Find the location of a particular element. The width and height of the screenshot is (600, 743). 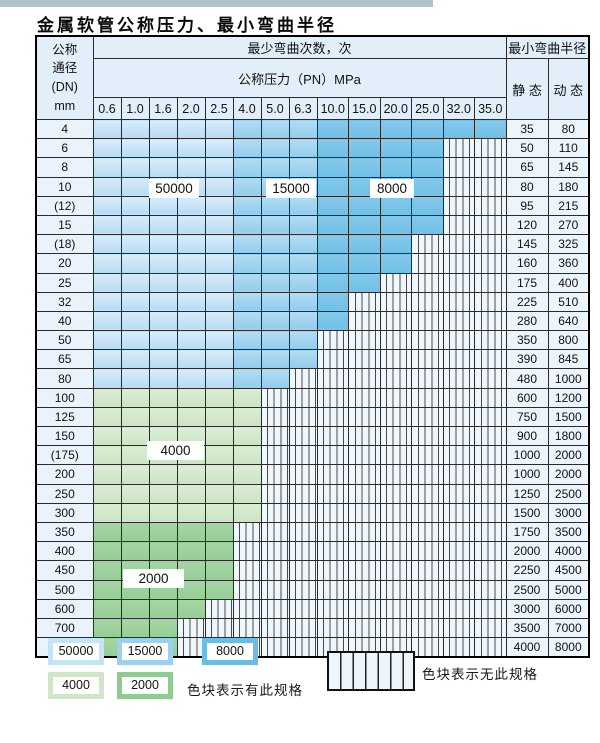

static-radius-cell: 900 is located at coordinates (527, 436).